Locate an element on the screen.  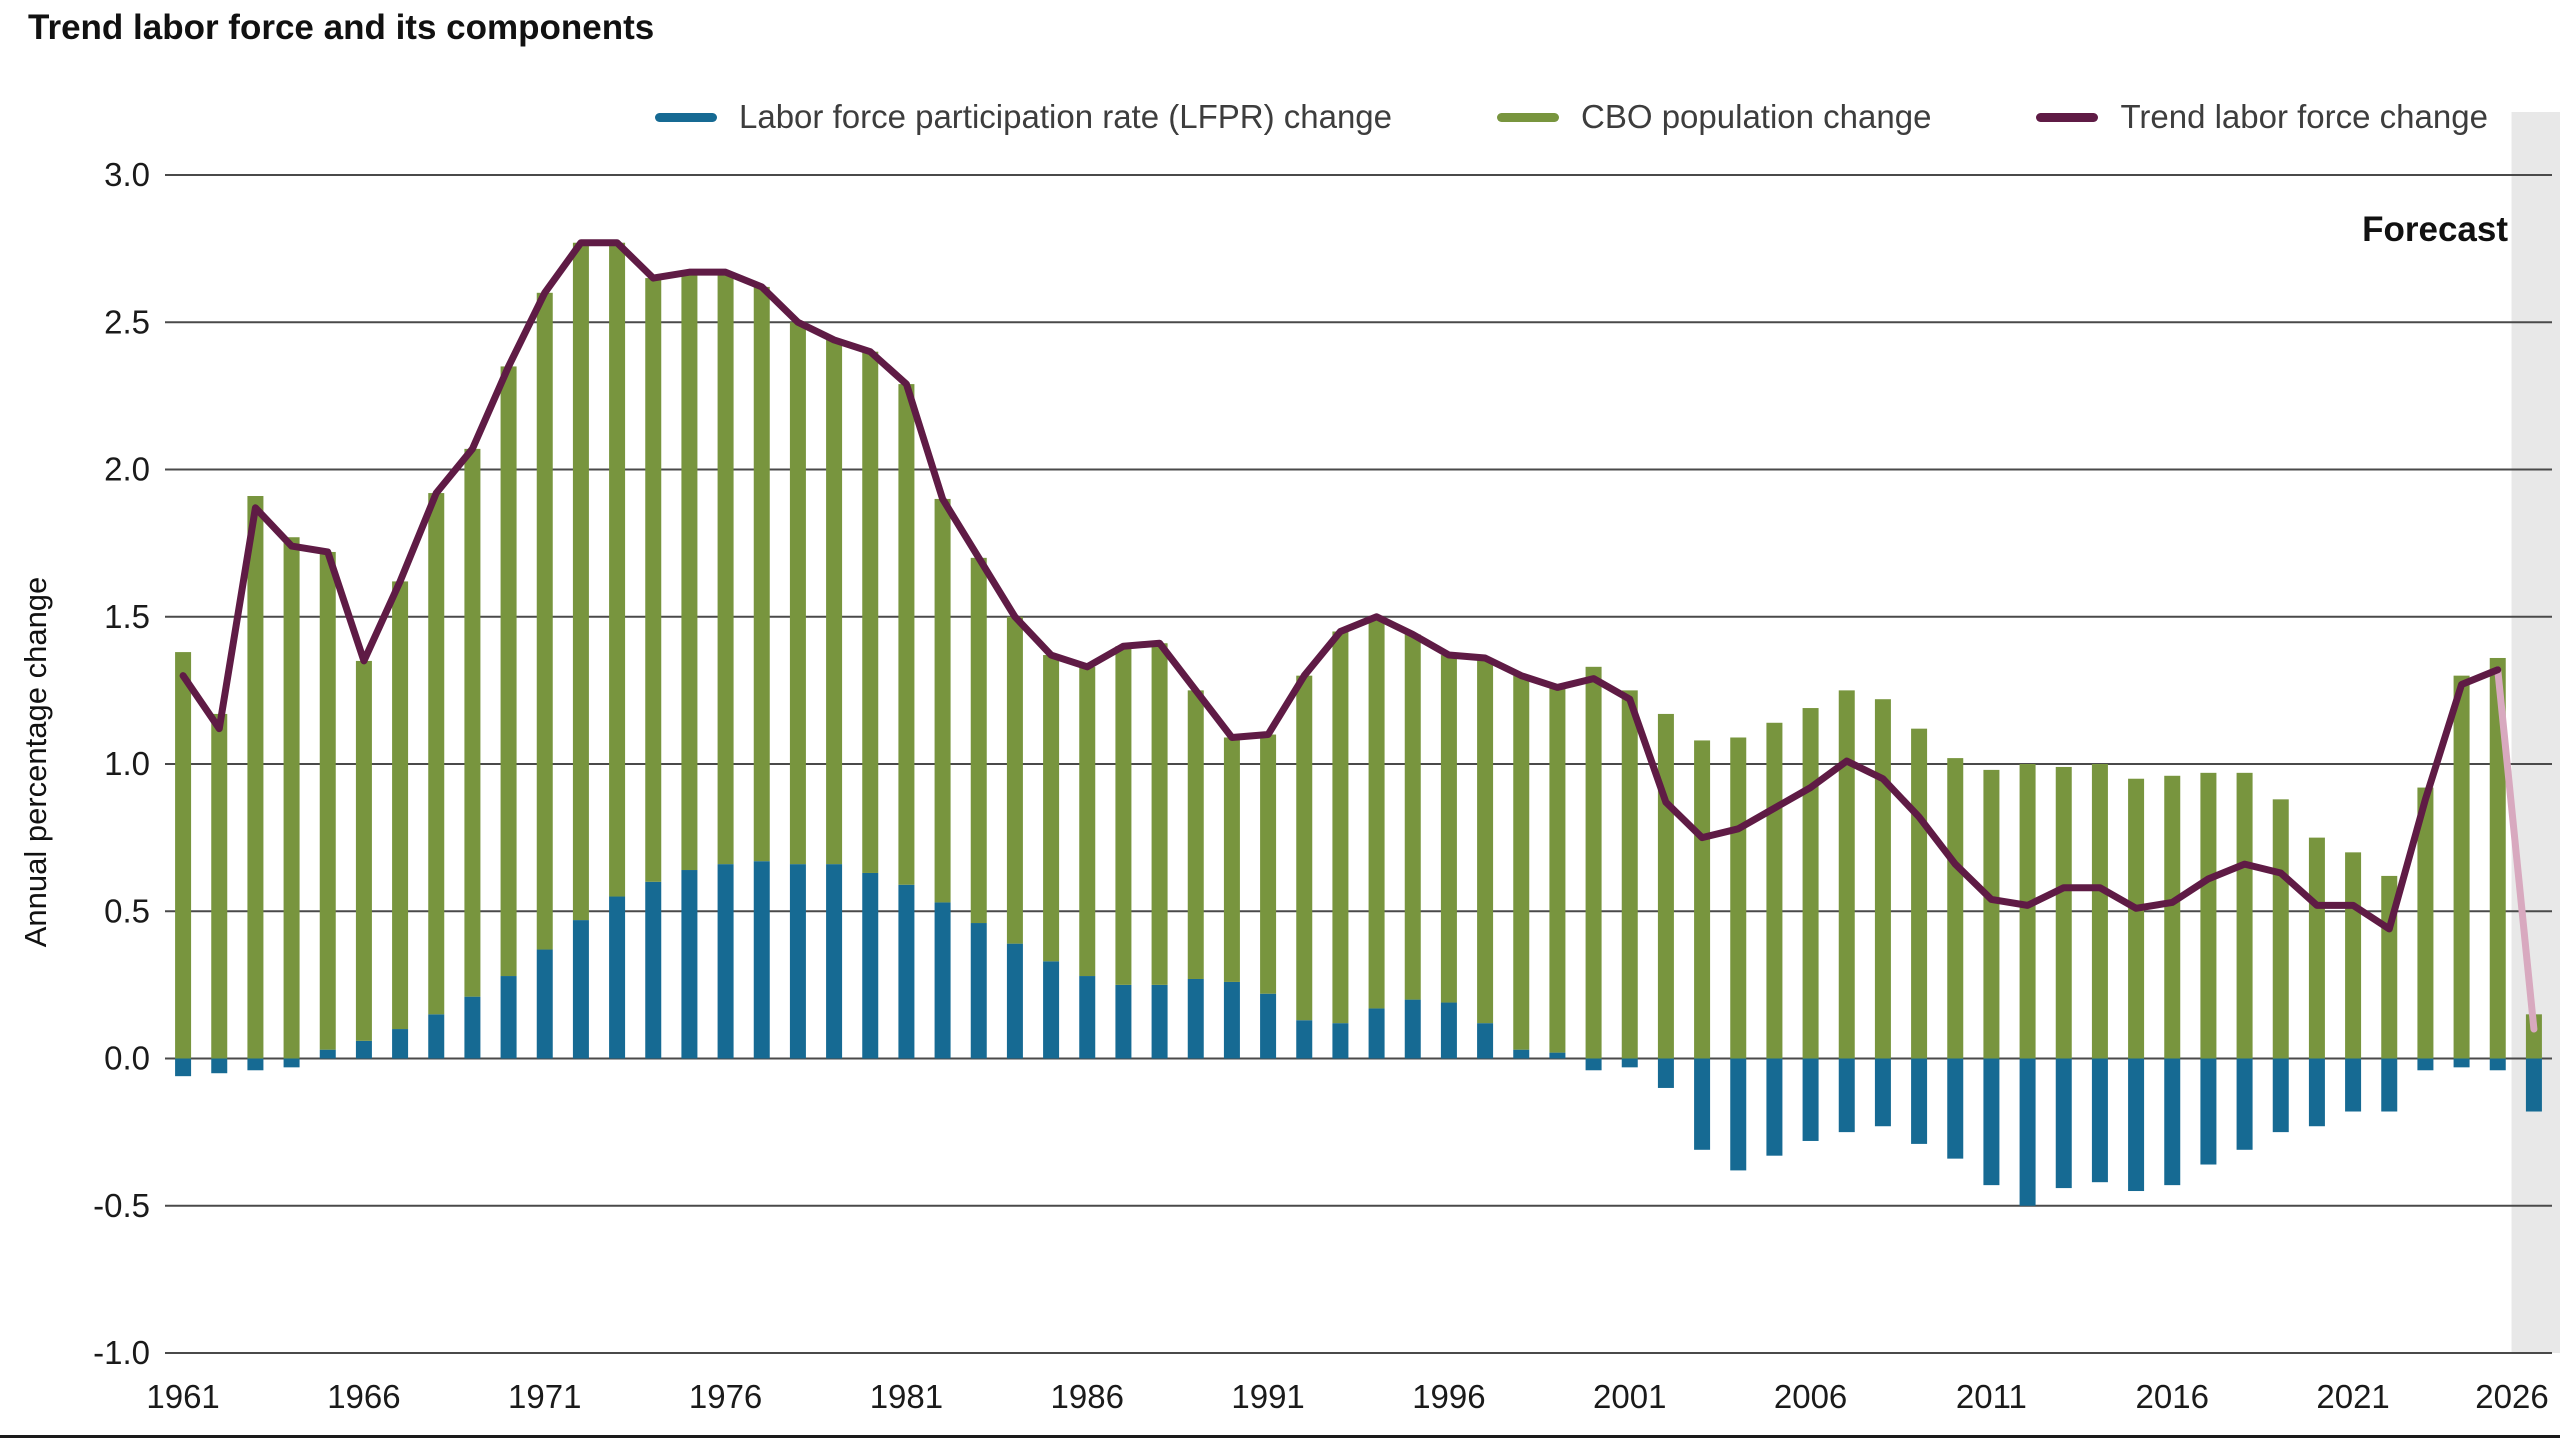
legend-item-trend: Trend labor force change is located at coordinates (2262, 117).